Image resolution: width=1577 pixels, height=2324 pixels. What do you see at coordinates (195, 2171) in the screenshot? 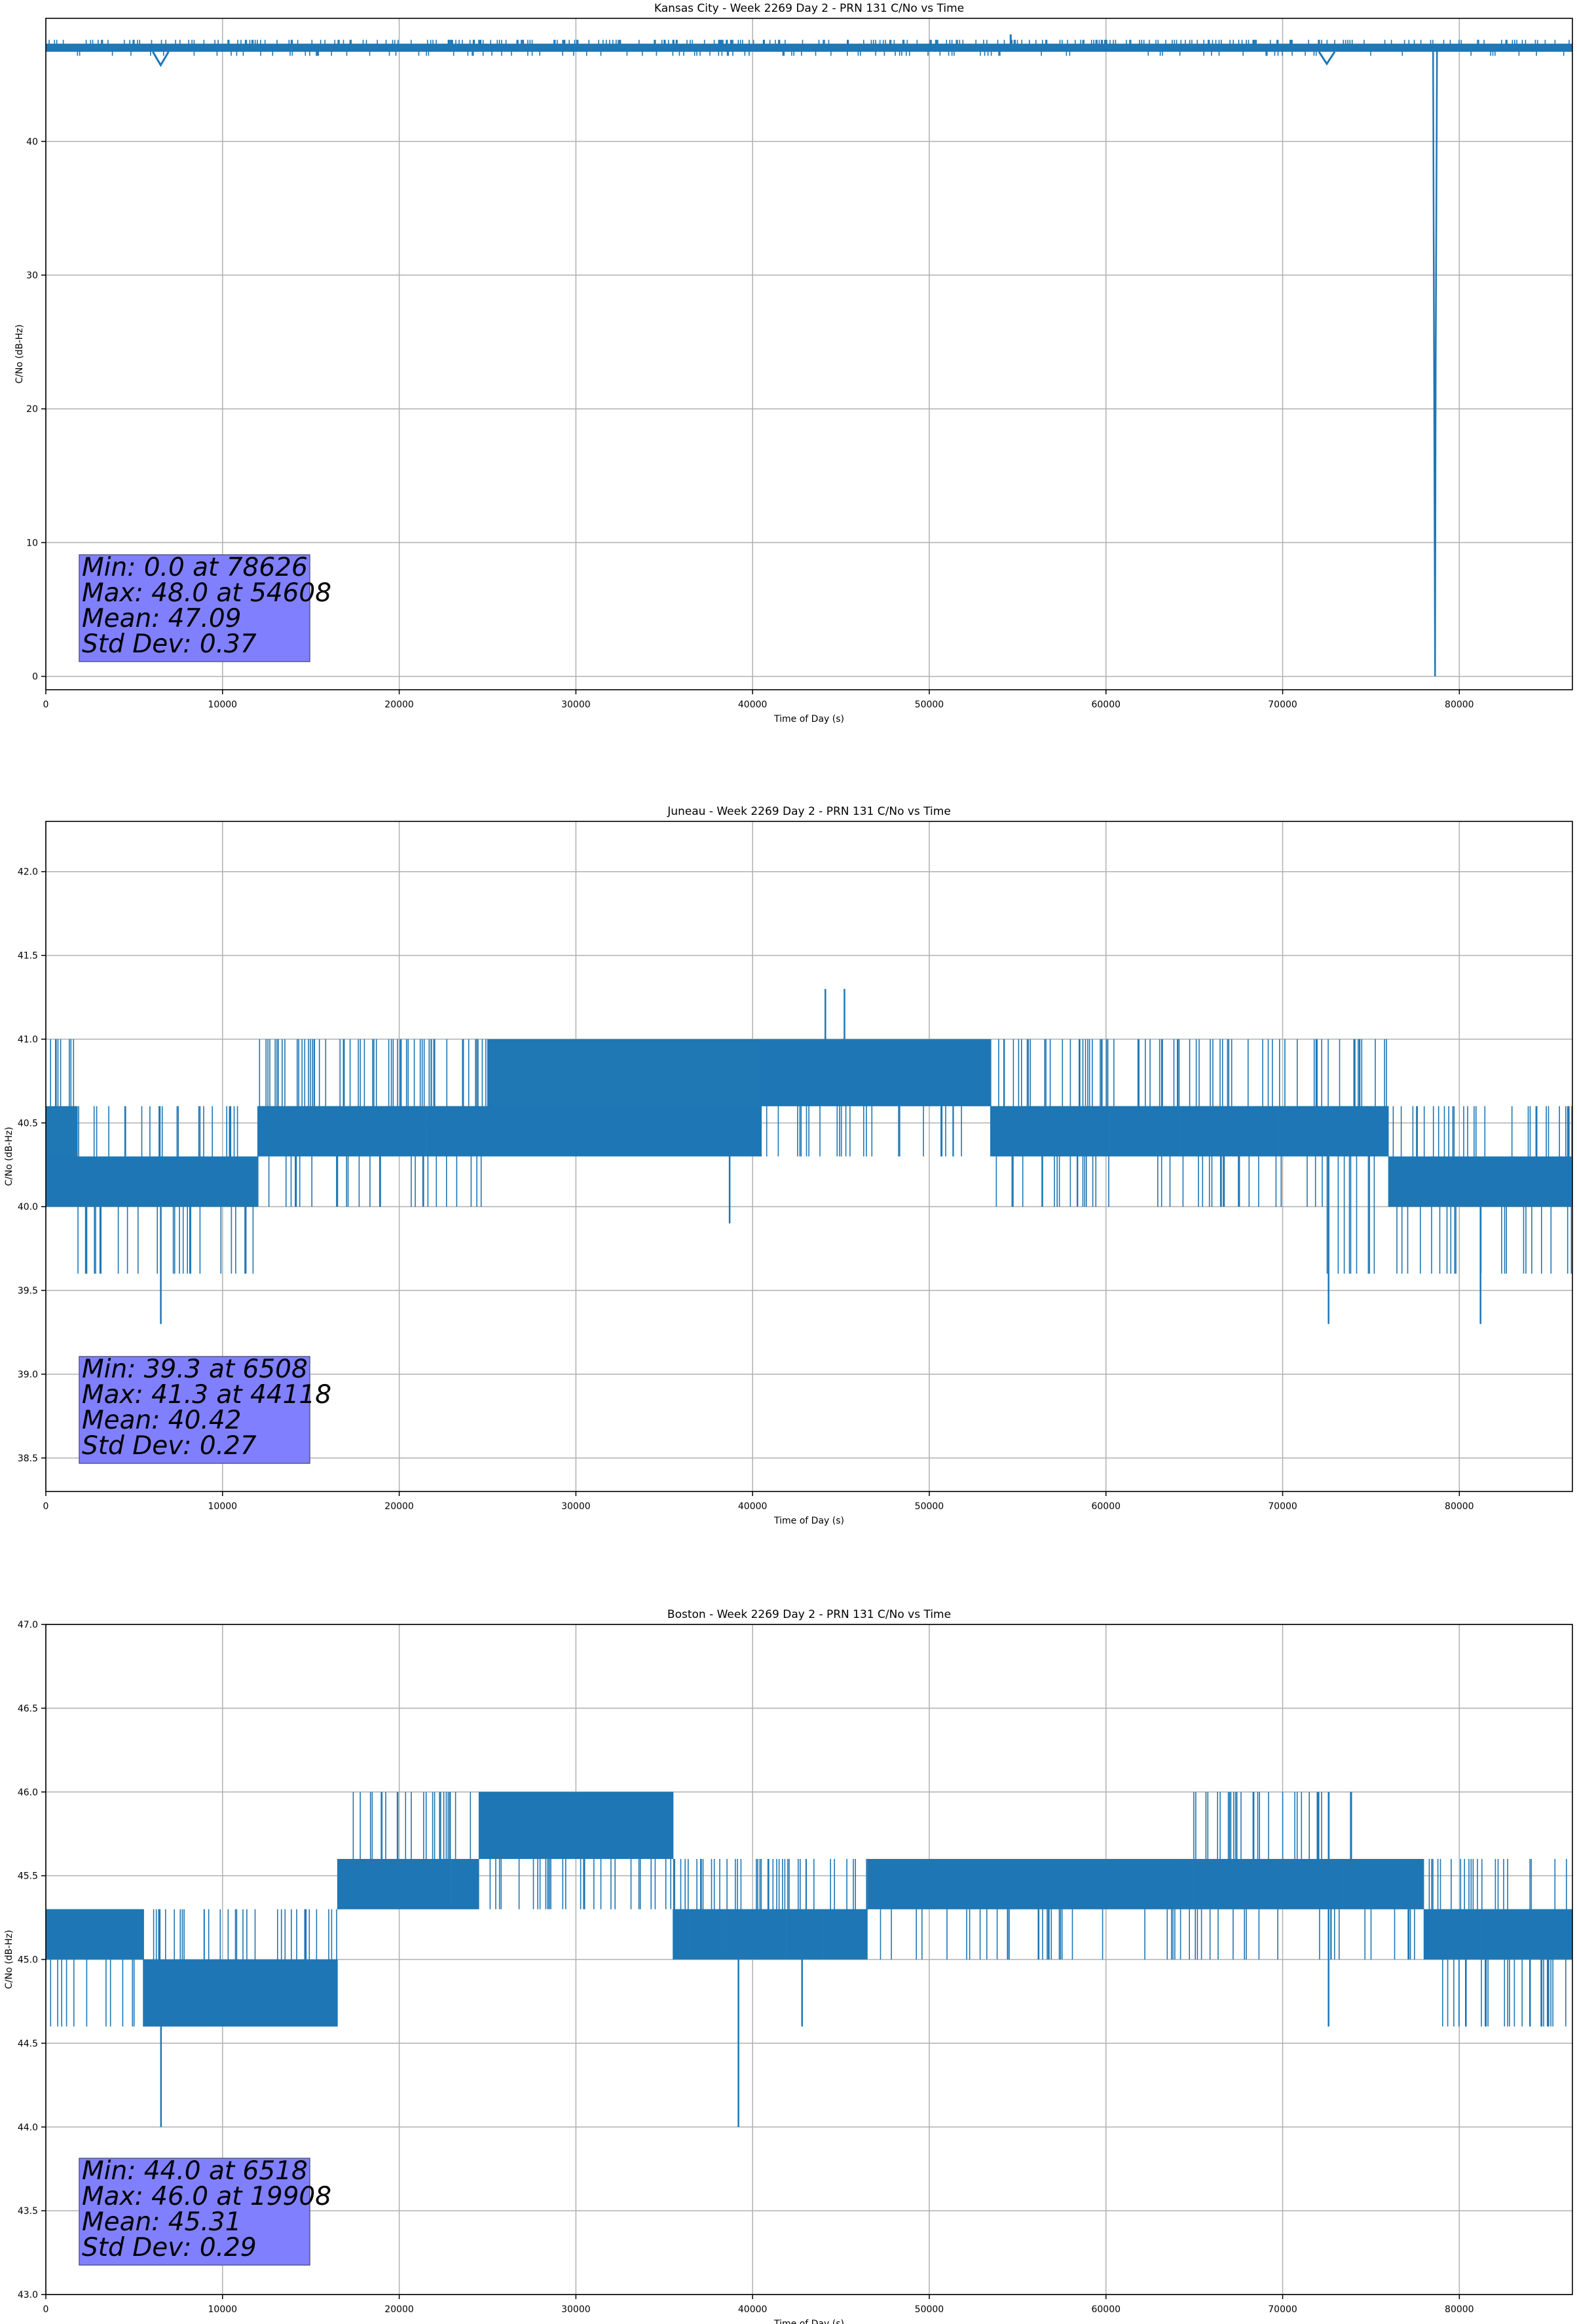
I see `stats-line: Min: 44.0 at 6518` at bounding box center [195, 2171].